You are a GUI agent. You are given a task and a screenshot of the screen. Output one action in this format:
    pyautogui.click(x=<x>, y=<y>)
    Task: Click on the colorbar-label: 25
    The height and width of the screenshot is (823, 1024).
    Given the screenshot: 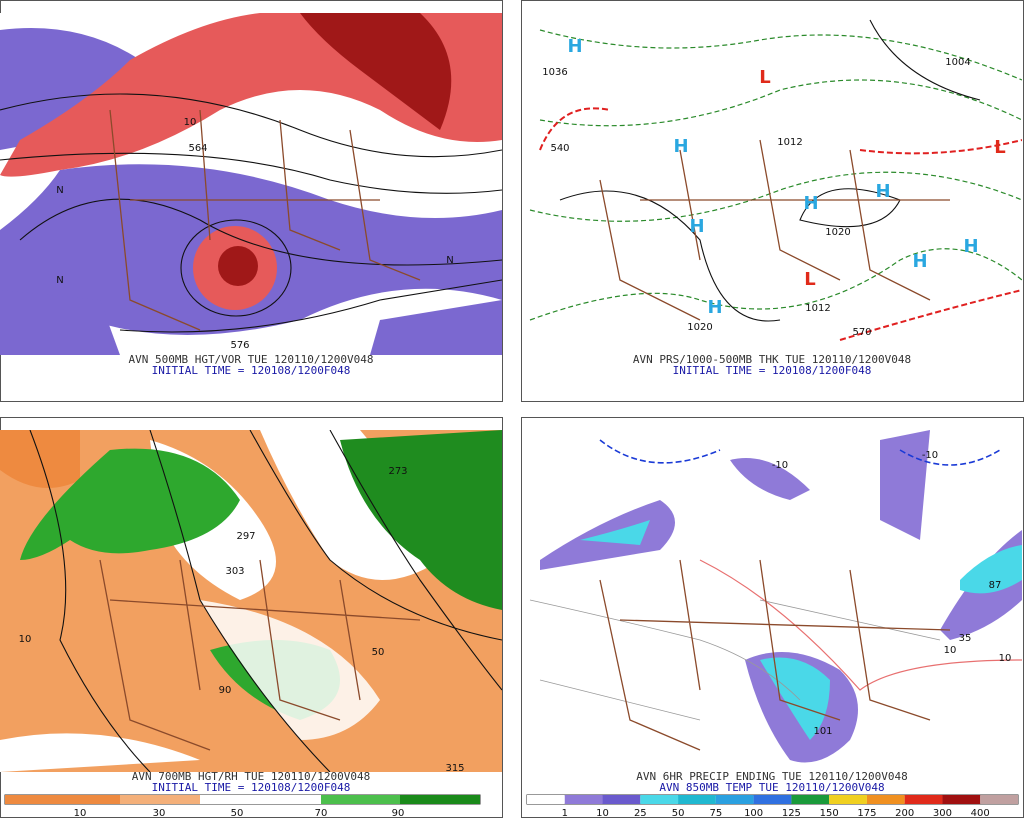 What is the action you would take?
    pyautogui.click(x=640, y=813)
    